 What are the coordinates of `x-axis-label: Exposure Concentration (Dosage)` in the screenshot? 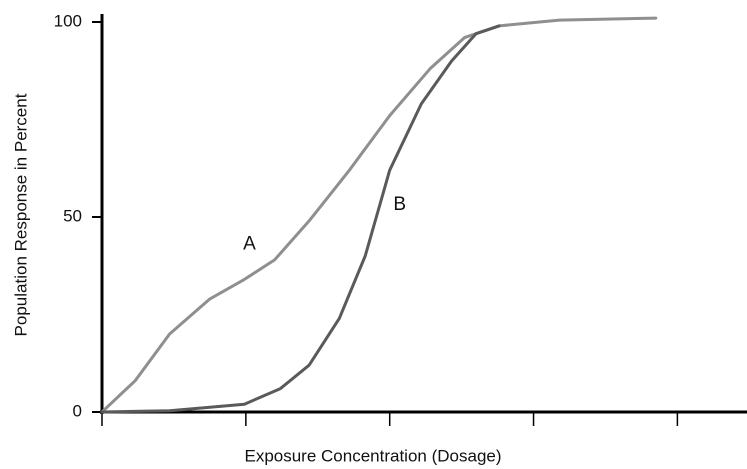 It's located at (372, 455).